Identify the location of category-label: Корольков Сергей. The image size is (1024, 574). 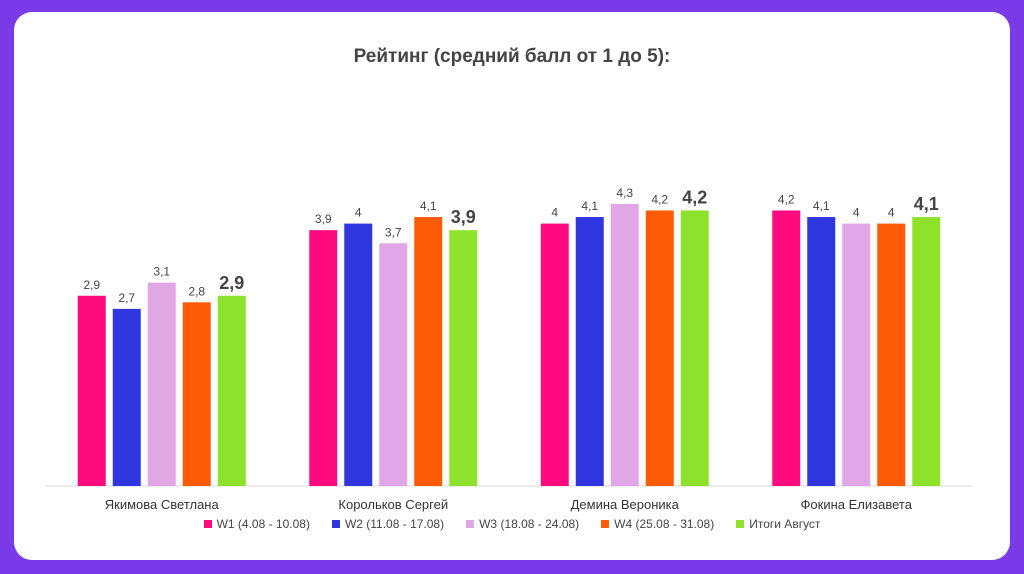
(393, 504).